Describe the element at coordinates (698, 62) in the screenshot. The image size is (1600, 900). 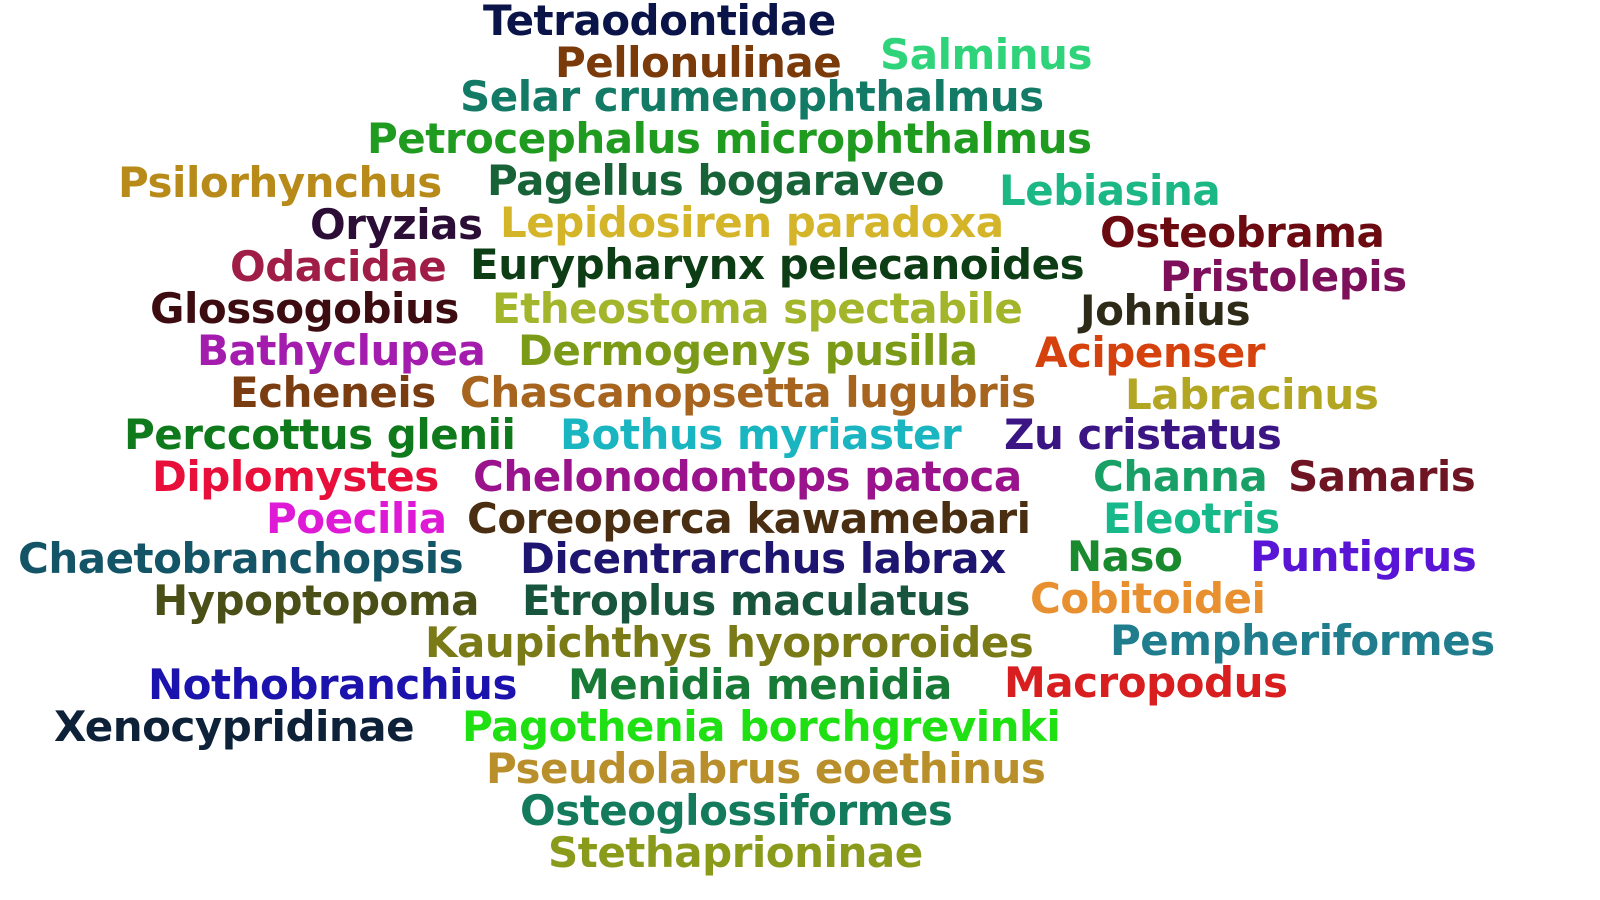
I see `word-pellonulinae: Pellonulinae` at that location.